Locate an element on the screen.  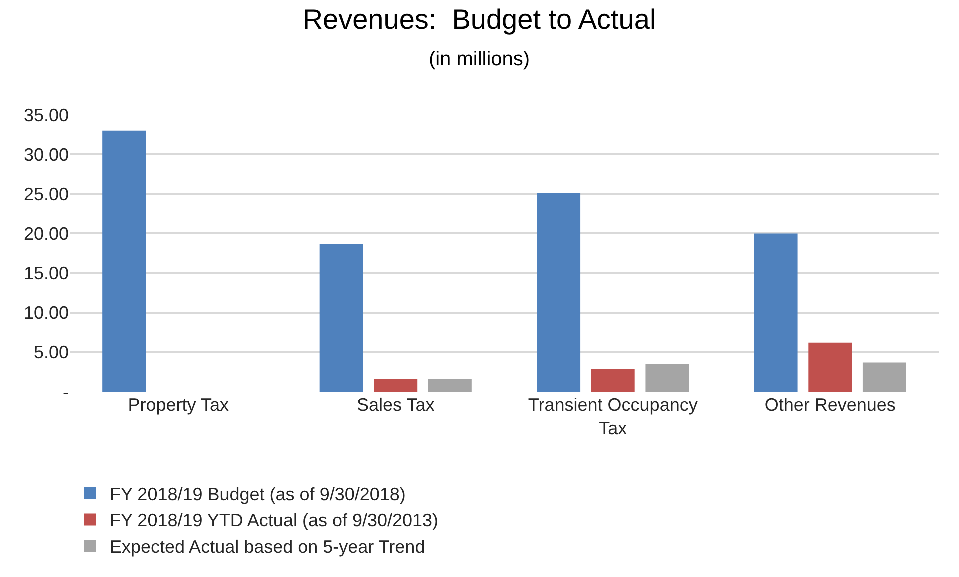
chart-title: Revenues: Budget to Actual is located at coordinates (479, 19).